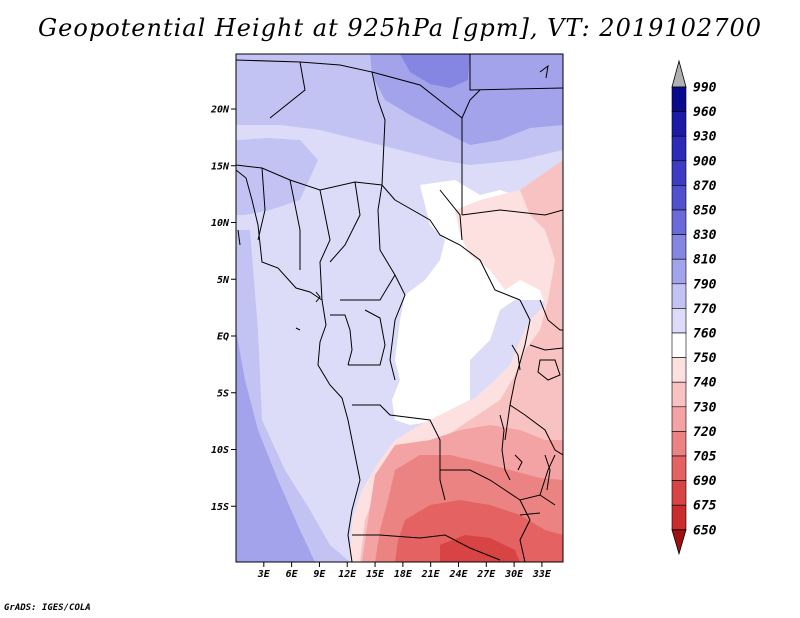  I want to click on island-w, so click(239, 237).